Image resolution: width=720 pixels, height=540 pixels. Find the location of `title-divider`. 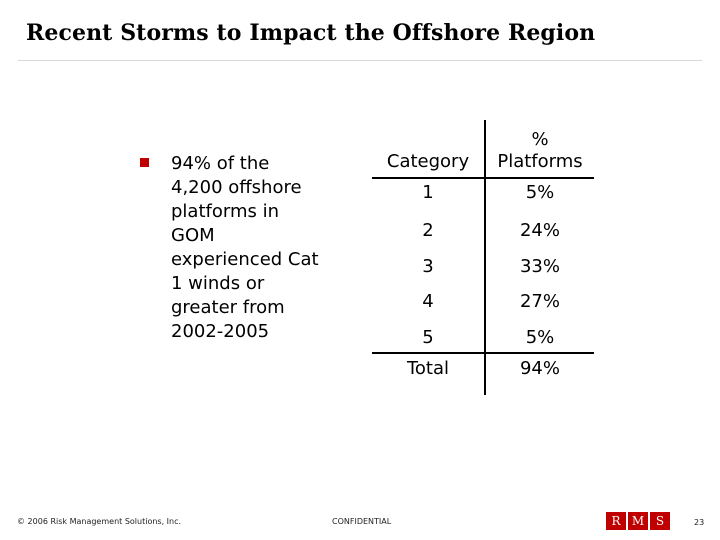

title-divider is located at coordinates (360, 60).